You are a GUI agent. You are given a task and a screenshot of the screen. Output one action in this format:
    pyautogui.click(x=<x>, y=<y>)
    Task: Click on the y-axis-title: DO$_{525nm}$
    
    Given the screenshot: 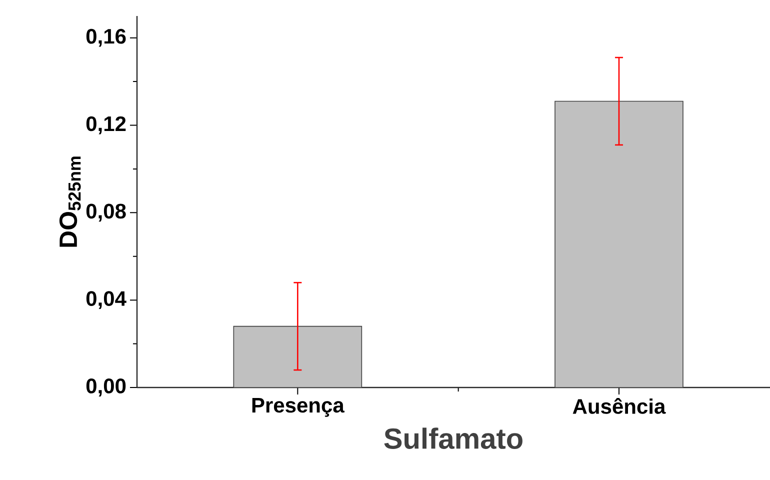 What is the action you would take?
    pyautogui.click(x=70, y=201)
    